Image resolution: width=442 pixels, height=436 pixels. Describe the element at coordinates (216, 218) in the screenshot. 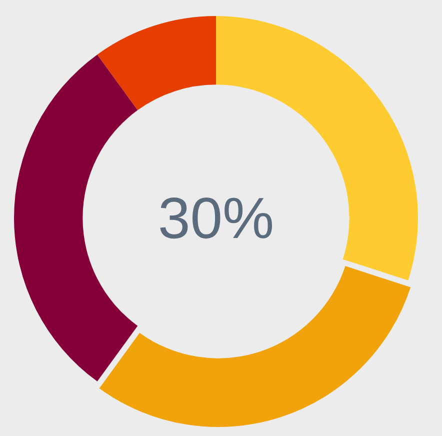

I see `text: 30%` at that location.